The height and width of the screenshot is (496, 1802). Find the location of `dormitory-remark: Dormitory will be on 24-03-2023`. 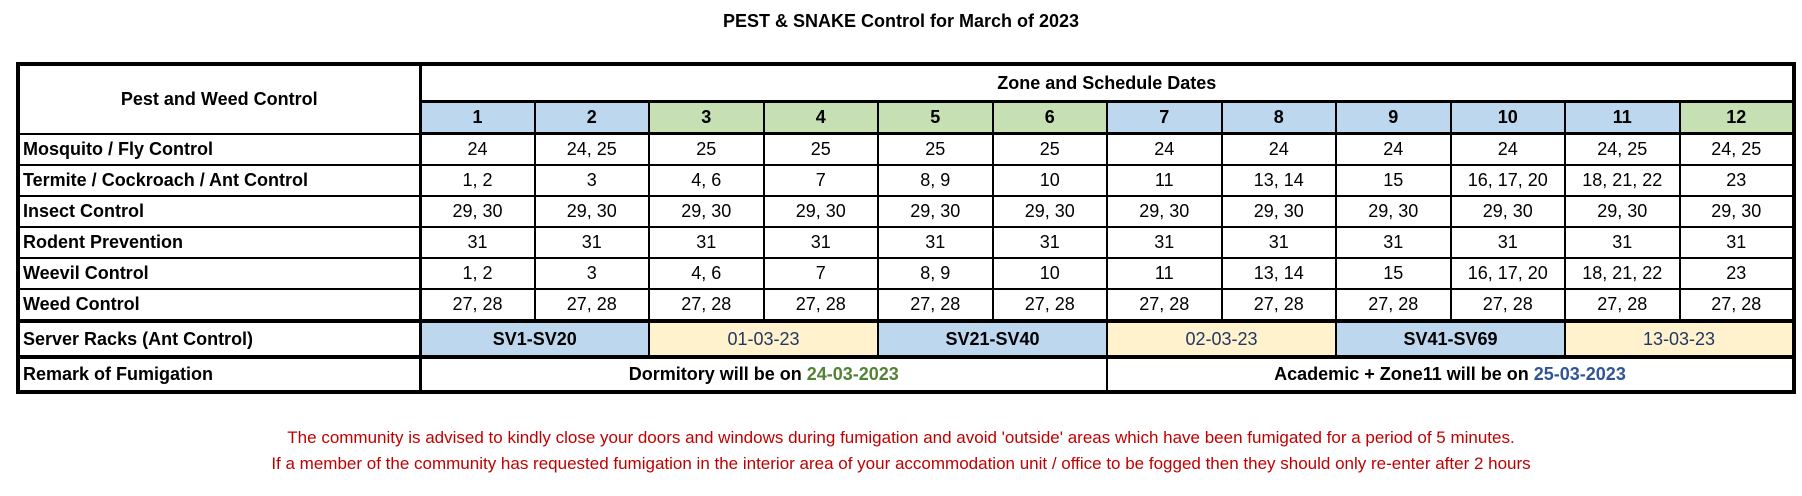

dormitory-remark: Dormitory will be on 24-03-2023 is located at coordinates (763, 374).